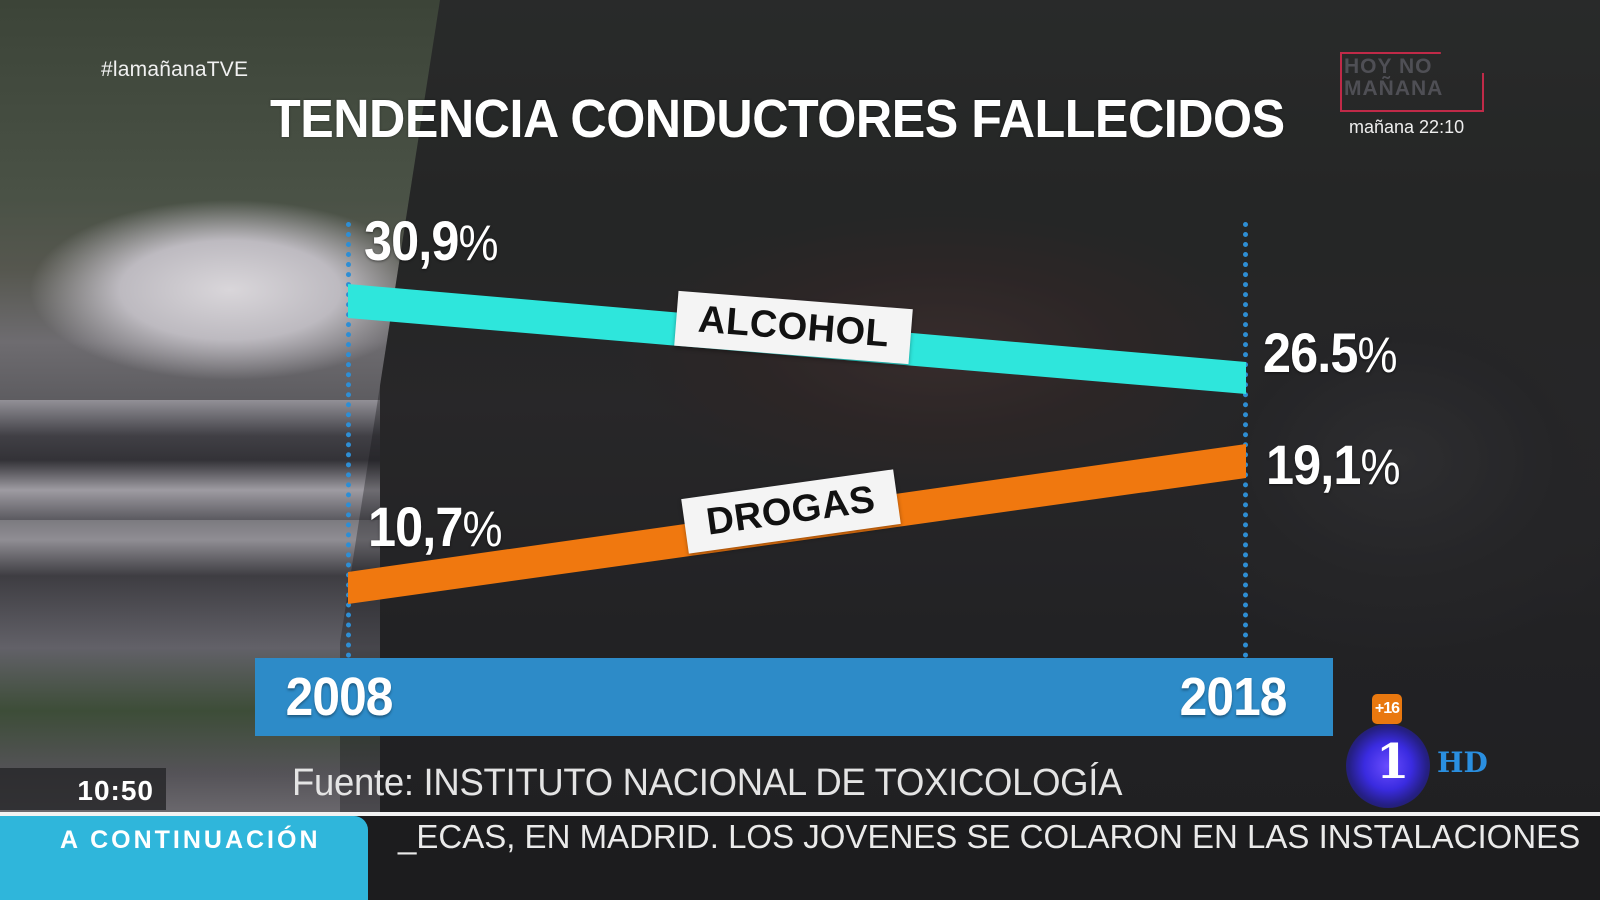  I want to click on promo-title: HOY NO MAÑANA, so click(1393, 78).